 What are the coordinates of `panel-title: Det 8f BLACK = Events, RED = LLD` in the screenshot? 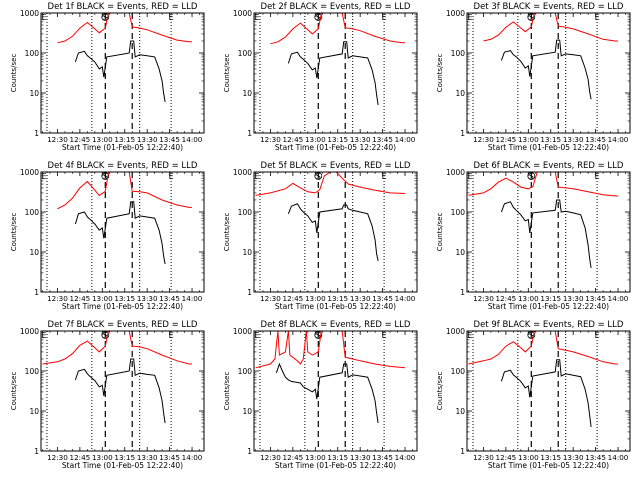 It's located at (336, 325).